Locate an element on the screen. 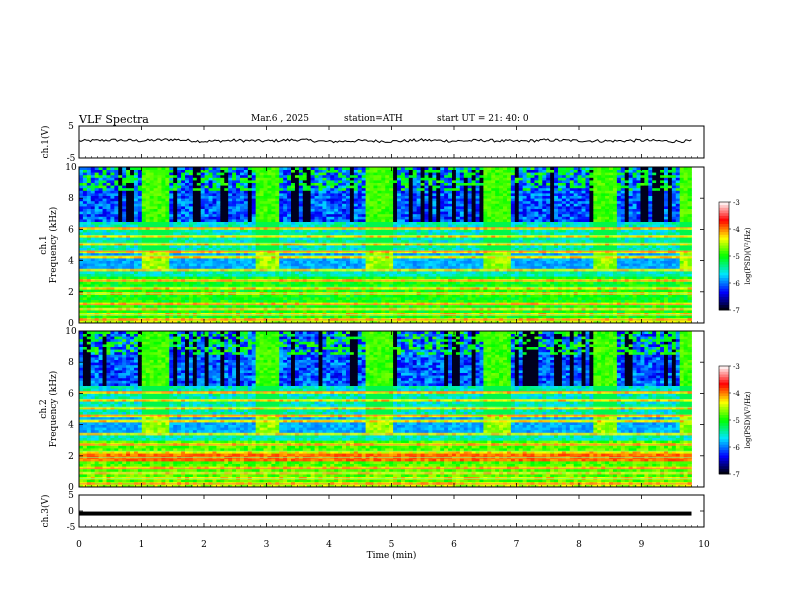 Image resolution: width=792 pixels, height=612 pixels. plot-title: VLF Spectra is located at coordinates (114, 119).